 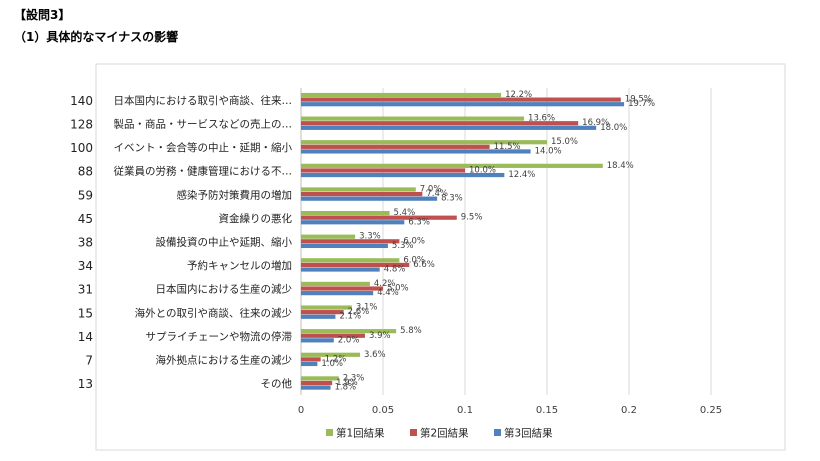 What do you see at coordinates (465, 410) in the screenshot?
I see `x-tick-label: 0.1` at bounding box center [465, 410].